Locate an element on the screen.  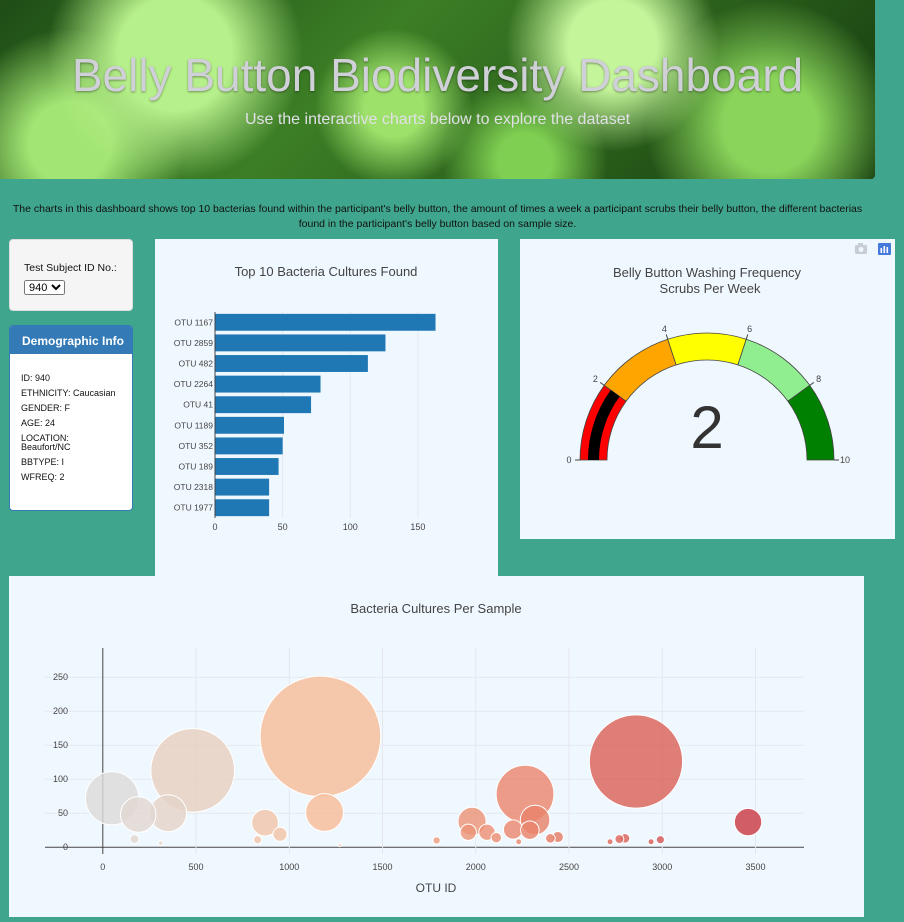
bar-category-label: OTU 2264 is located at coordinates (193, 384).